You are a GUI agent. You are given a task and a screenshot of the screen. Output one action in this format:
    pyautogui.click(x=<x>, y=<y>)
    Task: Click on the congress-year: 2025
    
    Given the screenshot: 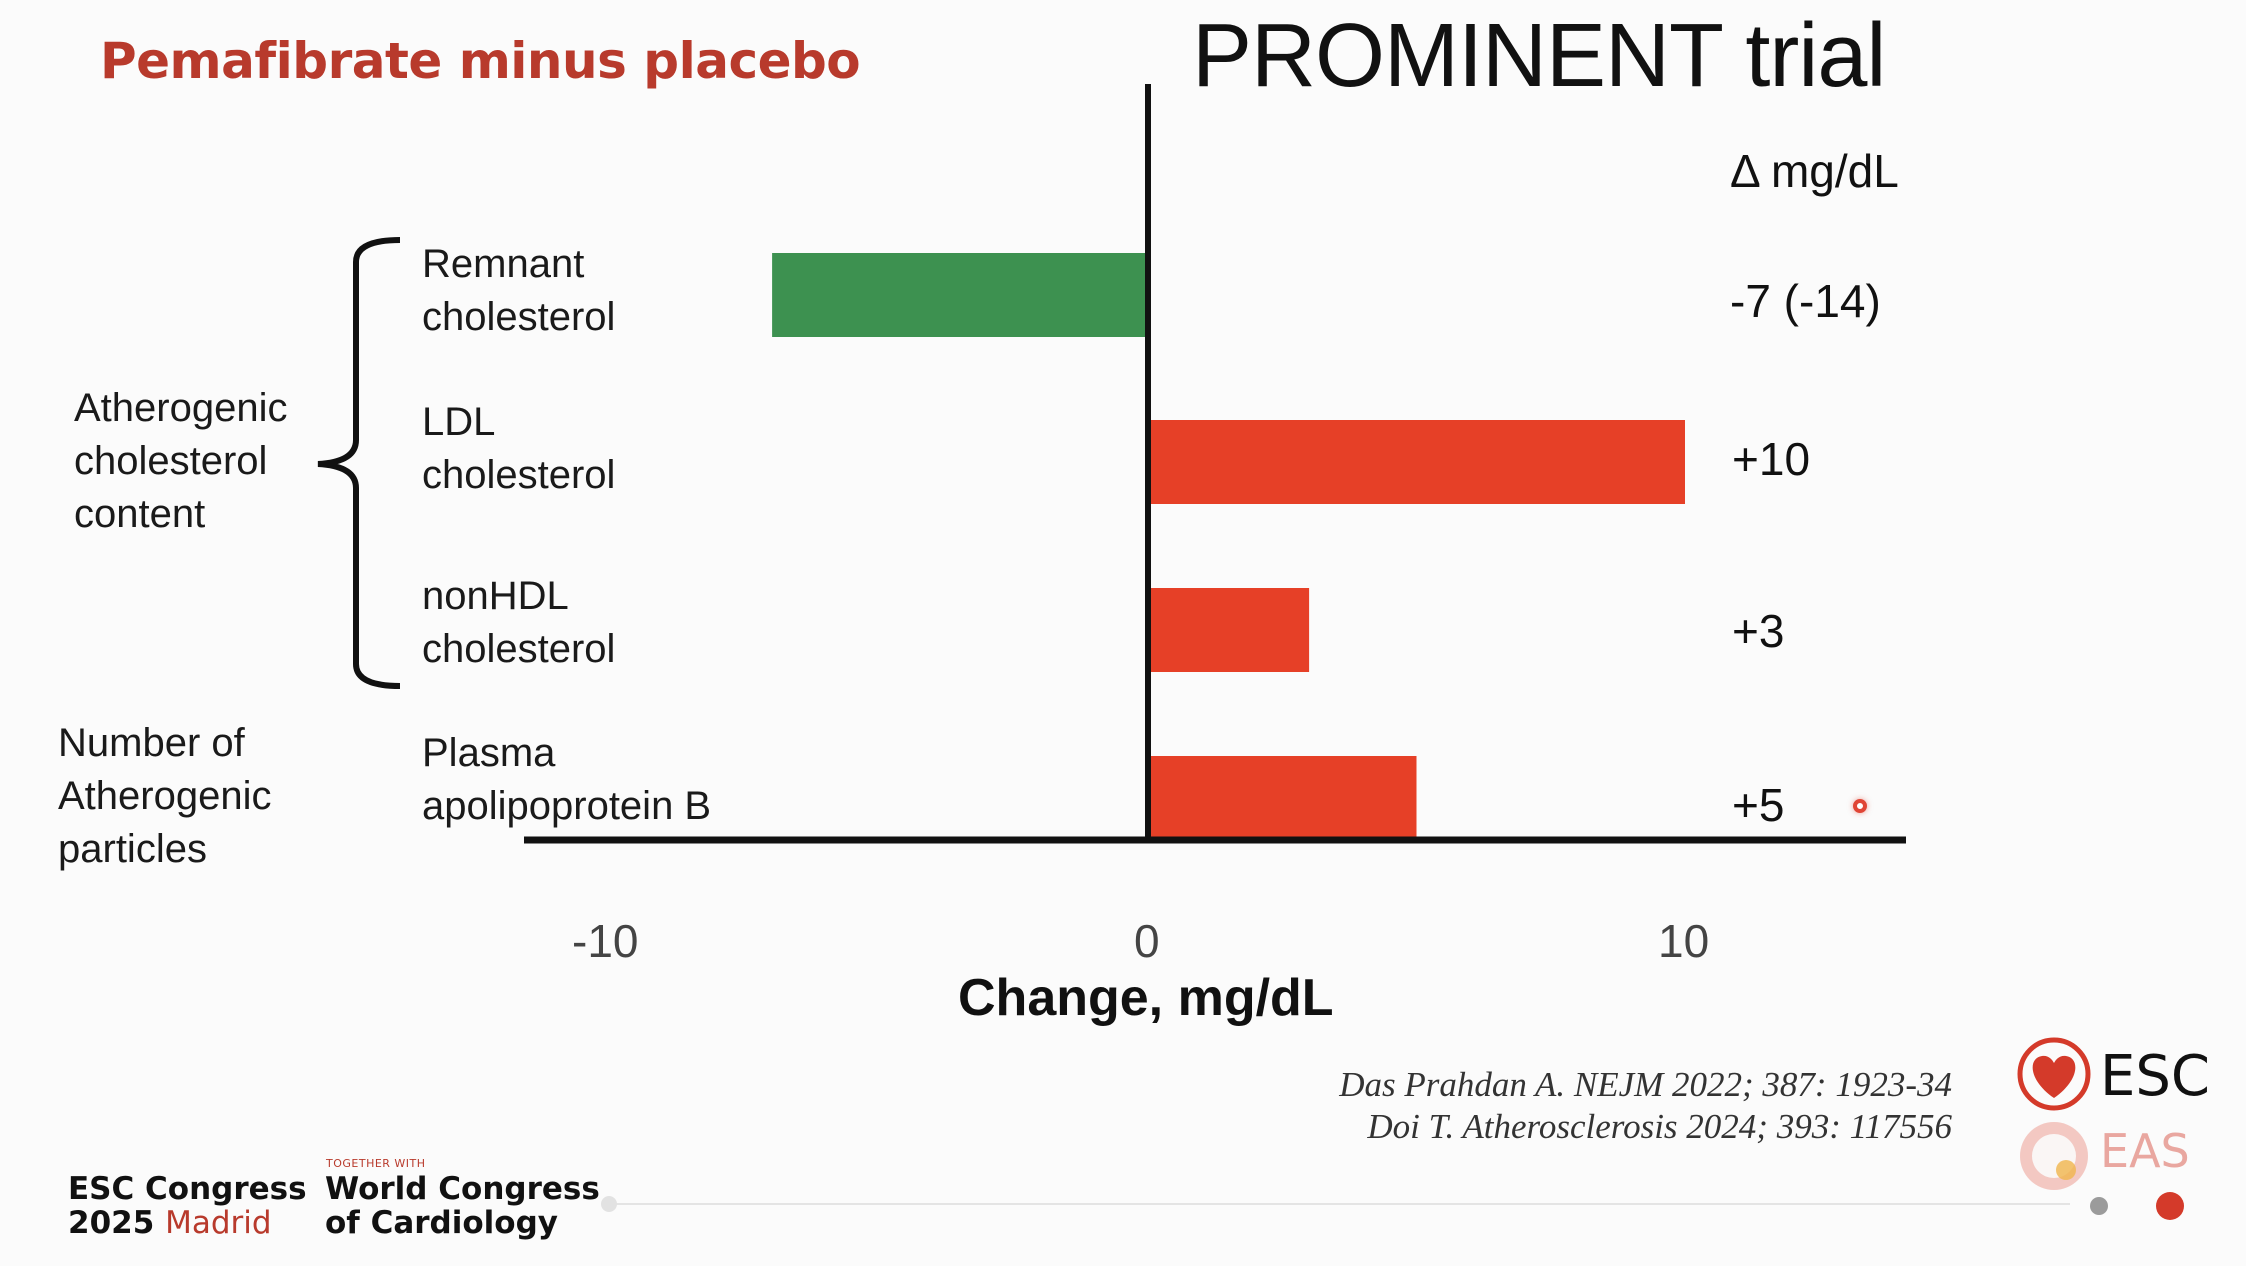 What is the action you would take?
    pyautogui.click(x=111, y=1223)
    